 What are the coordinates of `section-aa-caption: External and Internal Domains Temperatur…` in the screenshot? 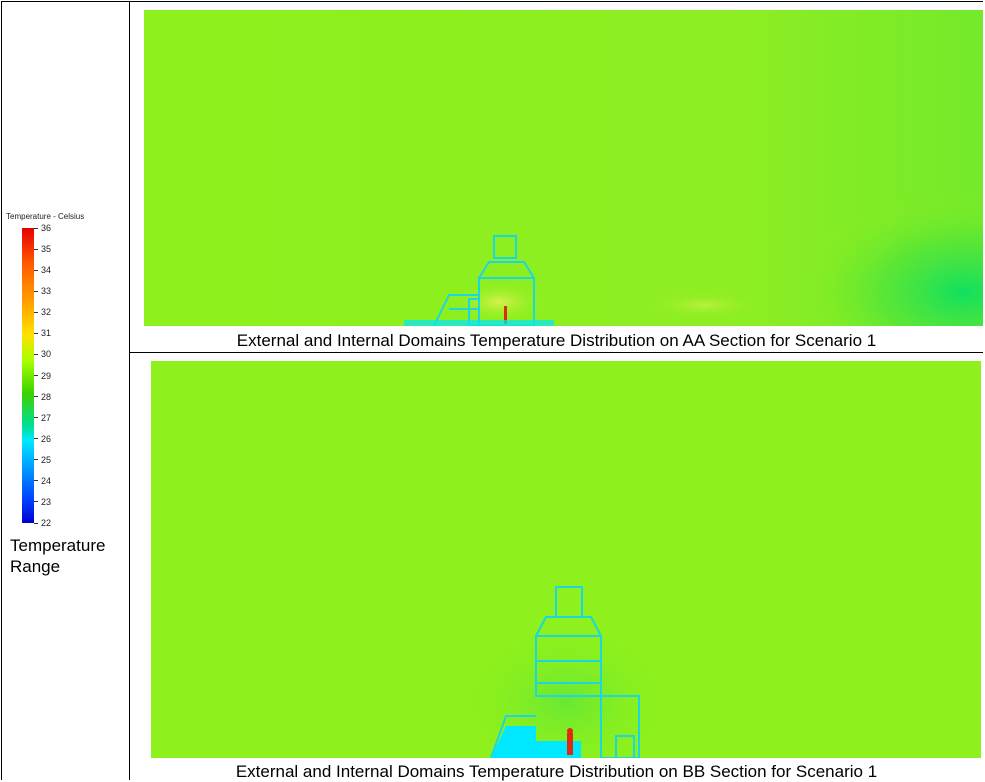 It's located at (556, 340).